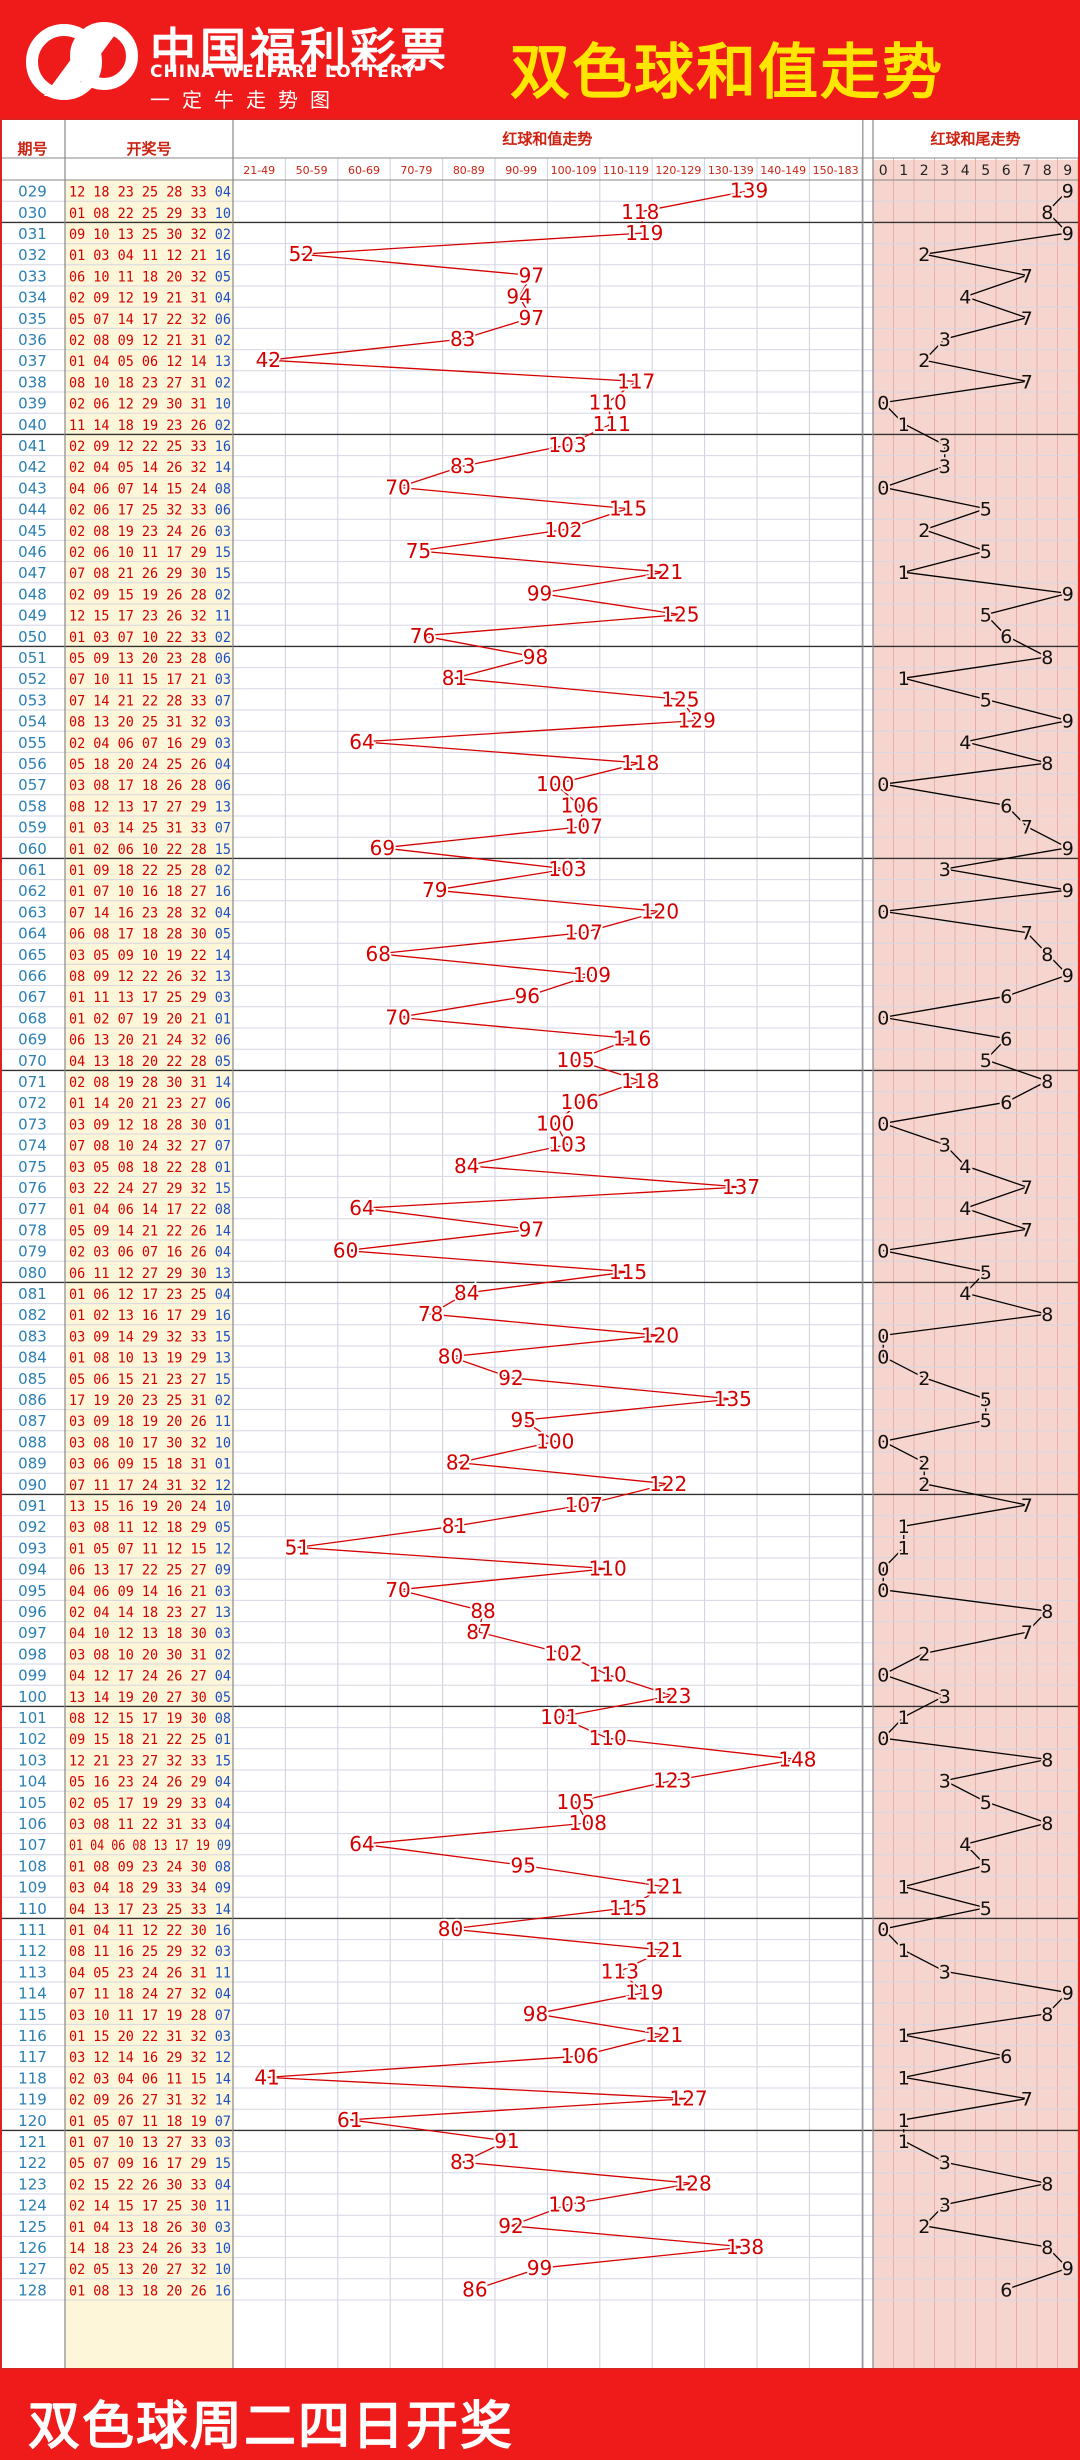  I want to click on red-balls: 07 08 21 26 29 30, so click(142, 574).